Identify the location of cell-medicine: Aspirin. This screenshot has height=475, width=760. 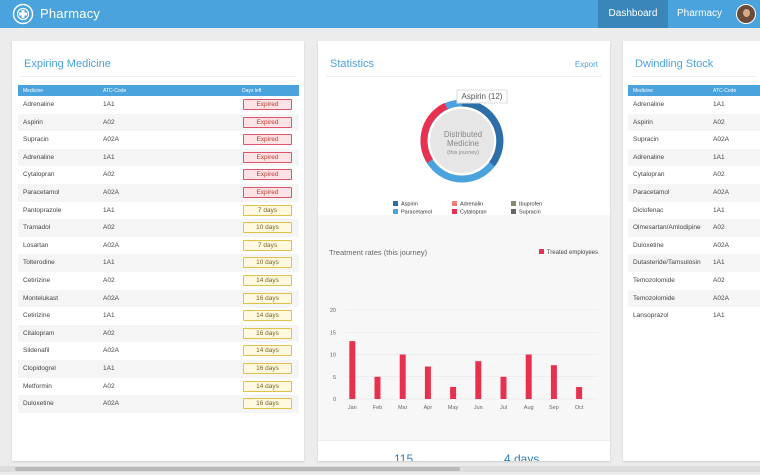
(33, 122).